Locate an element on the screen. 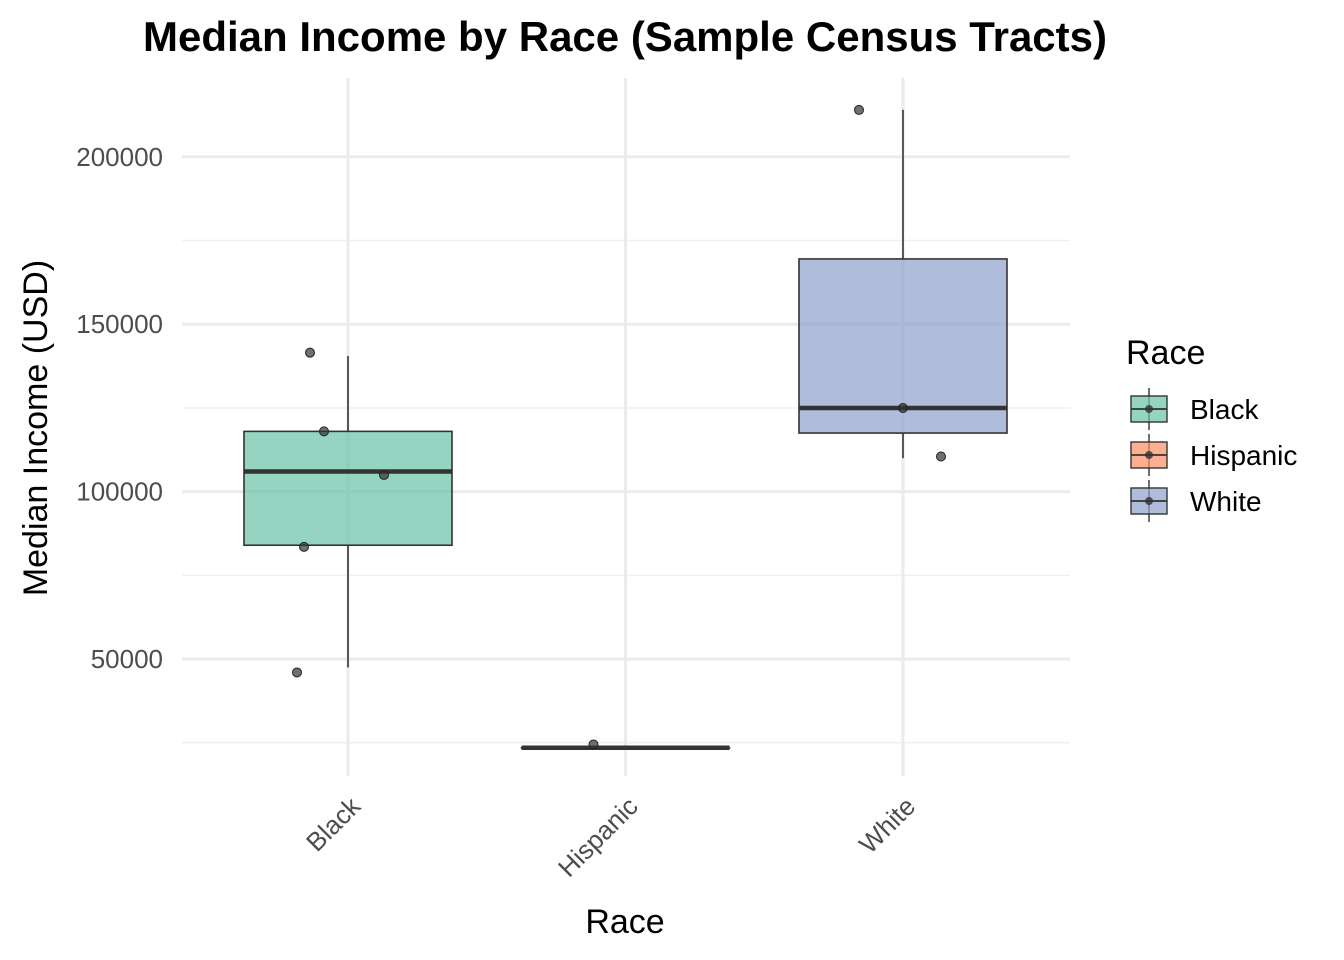 The height and width of the screenshot is (960, 1344). data-point-hispanic is located at coordinates (593, 744).